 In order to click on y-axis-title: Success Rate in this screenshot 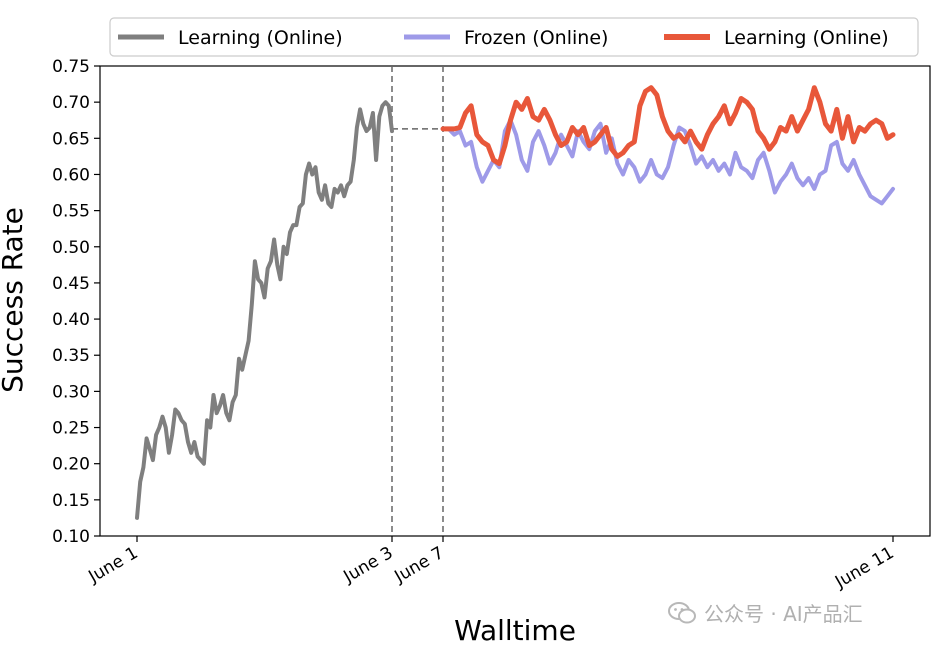, I will do `click(14, 300)`.